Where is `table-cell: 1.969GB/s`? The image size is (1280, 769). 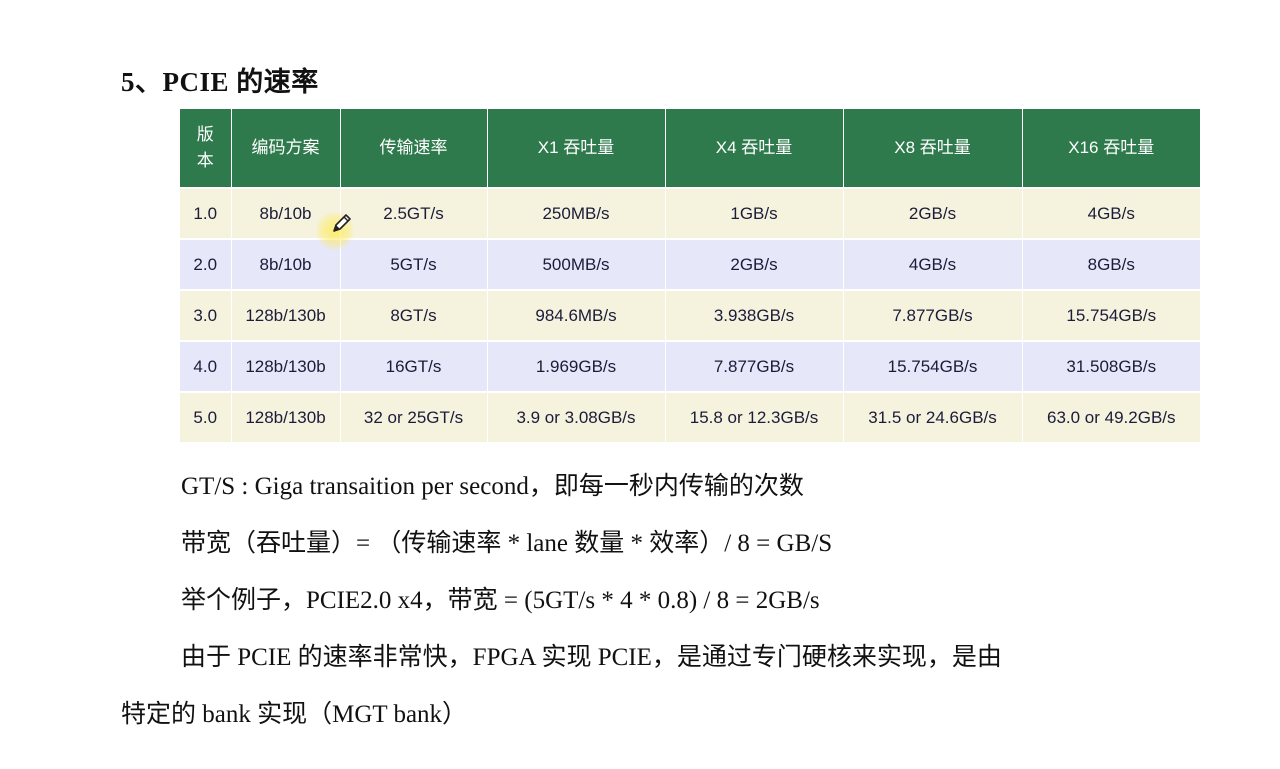
table-cell: 1.969GB/s is located at coordinates (576, 367).